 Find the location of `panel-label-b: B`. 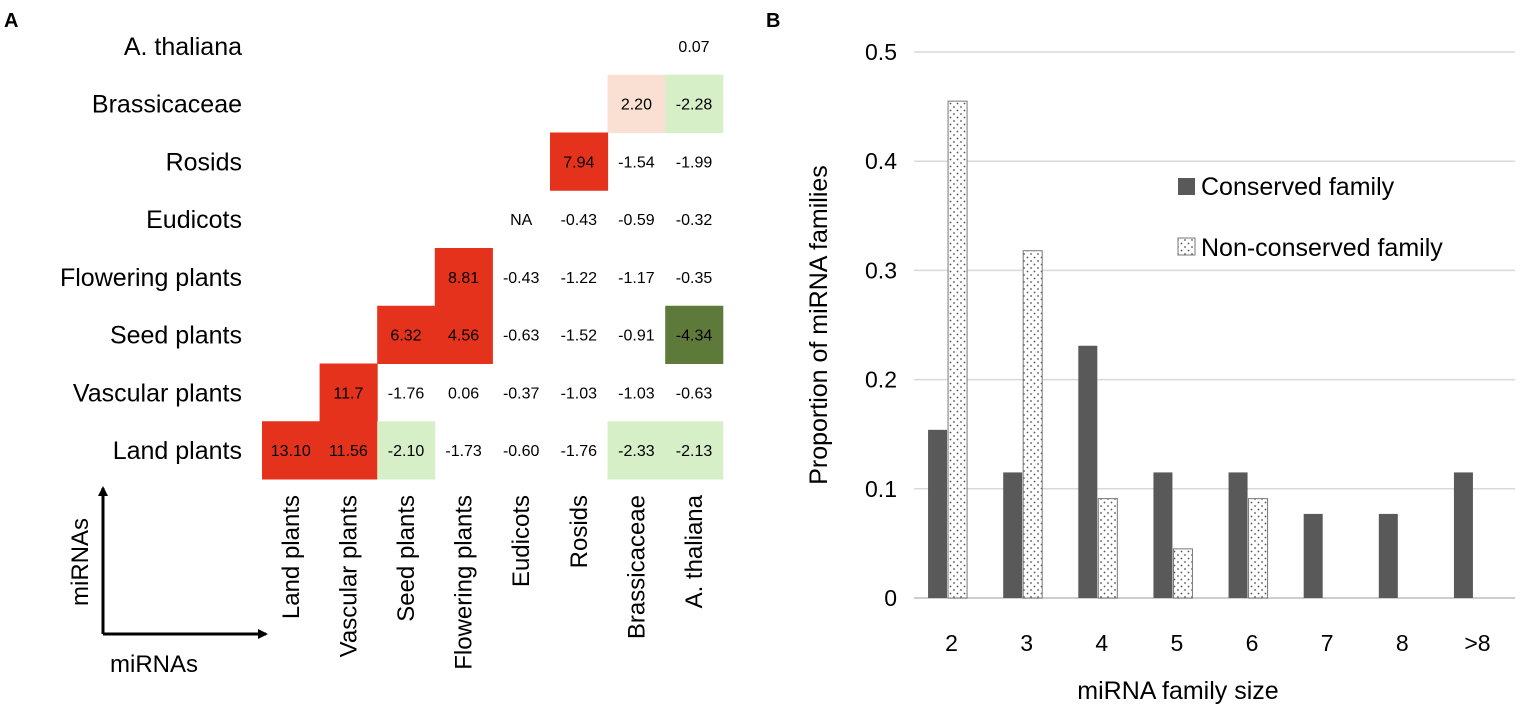

panel-label-b: B is located at coordinates (773, 21).